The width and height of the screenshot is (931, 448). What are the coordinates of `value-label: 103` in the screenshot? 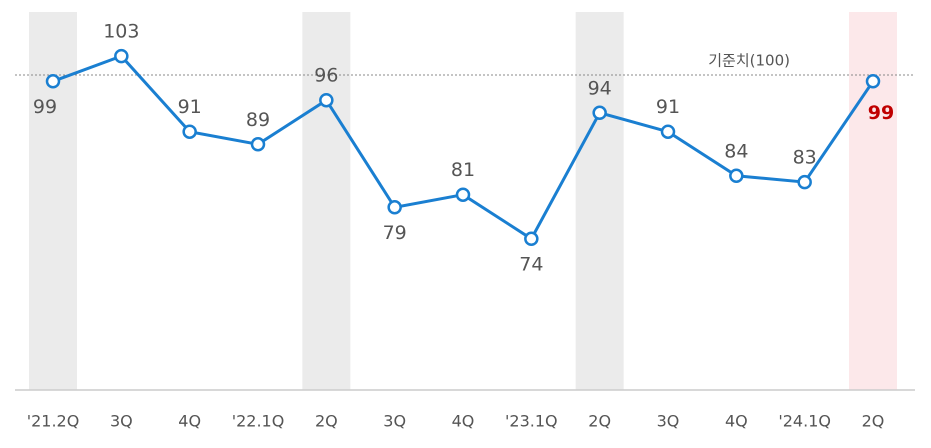 It's located at (121, 32).